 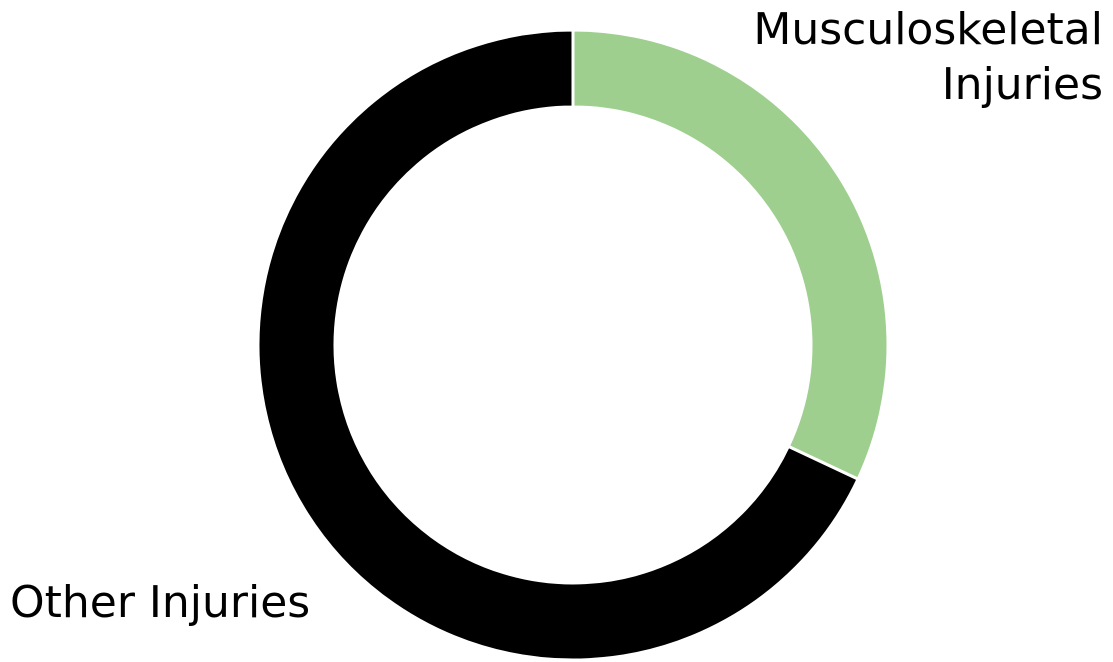 What do you see at coordinates (1022, 84) in the screenshot?
I see `slice-label-line-2: Injuries` at bounding box center [1022, 84].